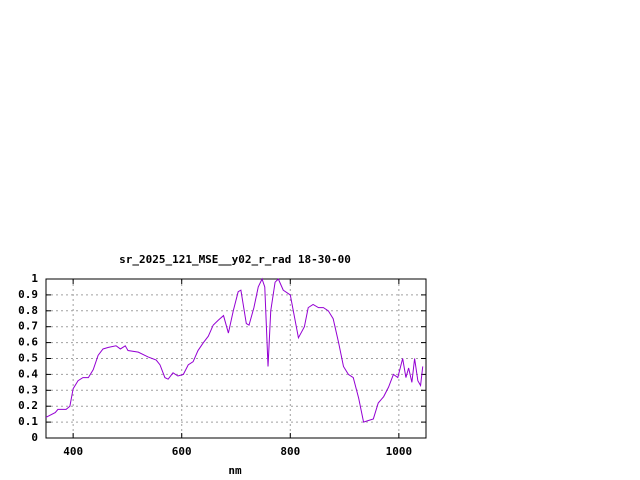  Describe the element at coordinates (28, 294) in the screenshot. I see `y-tick-label: 0.9` at that location.